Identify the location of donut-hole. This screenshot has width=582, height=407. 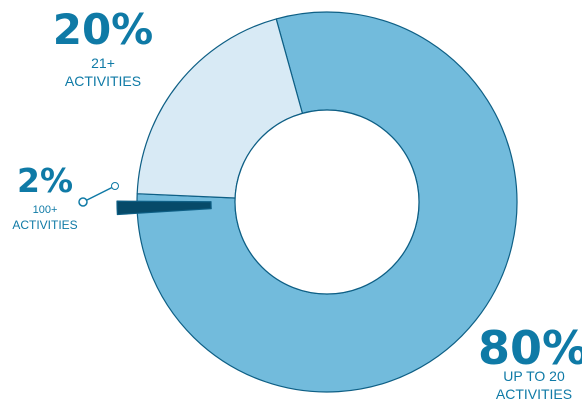
(327, 202).